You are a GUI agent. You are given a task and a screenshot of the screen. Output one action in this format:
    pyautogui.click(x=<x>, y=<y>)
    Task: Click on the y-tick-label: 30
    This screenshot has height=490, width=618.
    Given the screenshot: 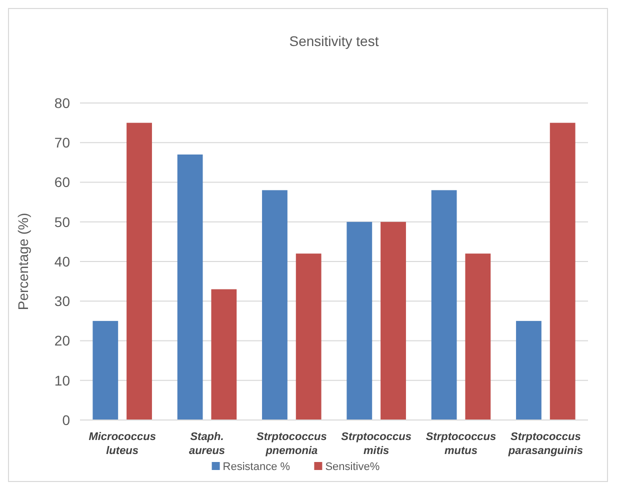 What is the action you would take?
    pyautogui.click(x=62, y=301)
    